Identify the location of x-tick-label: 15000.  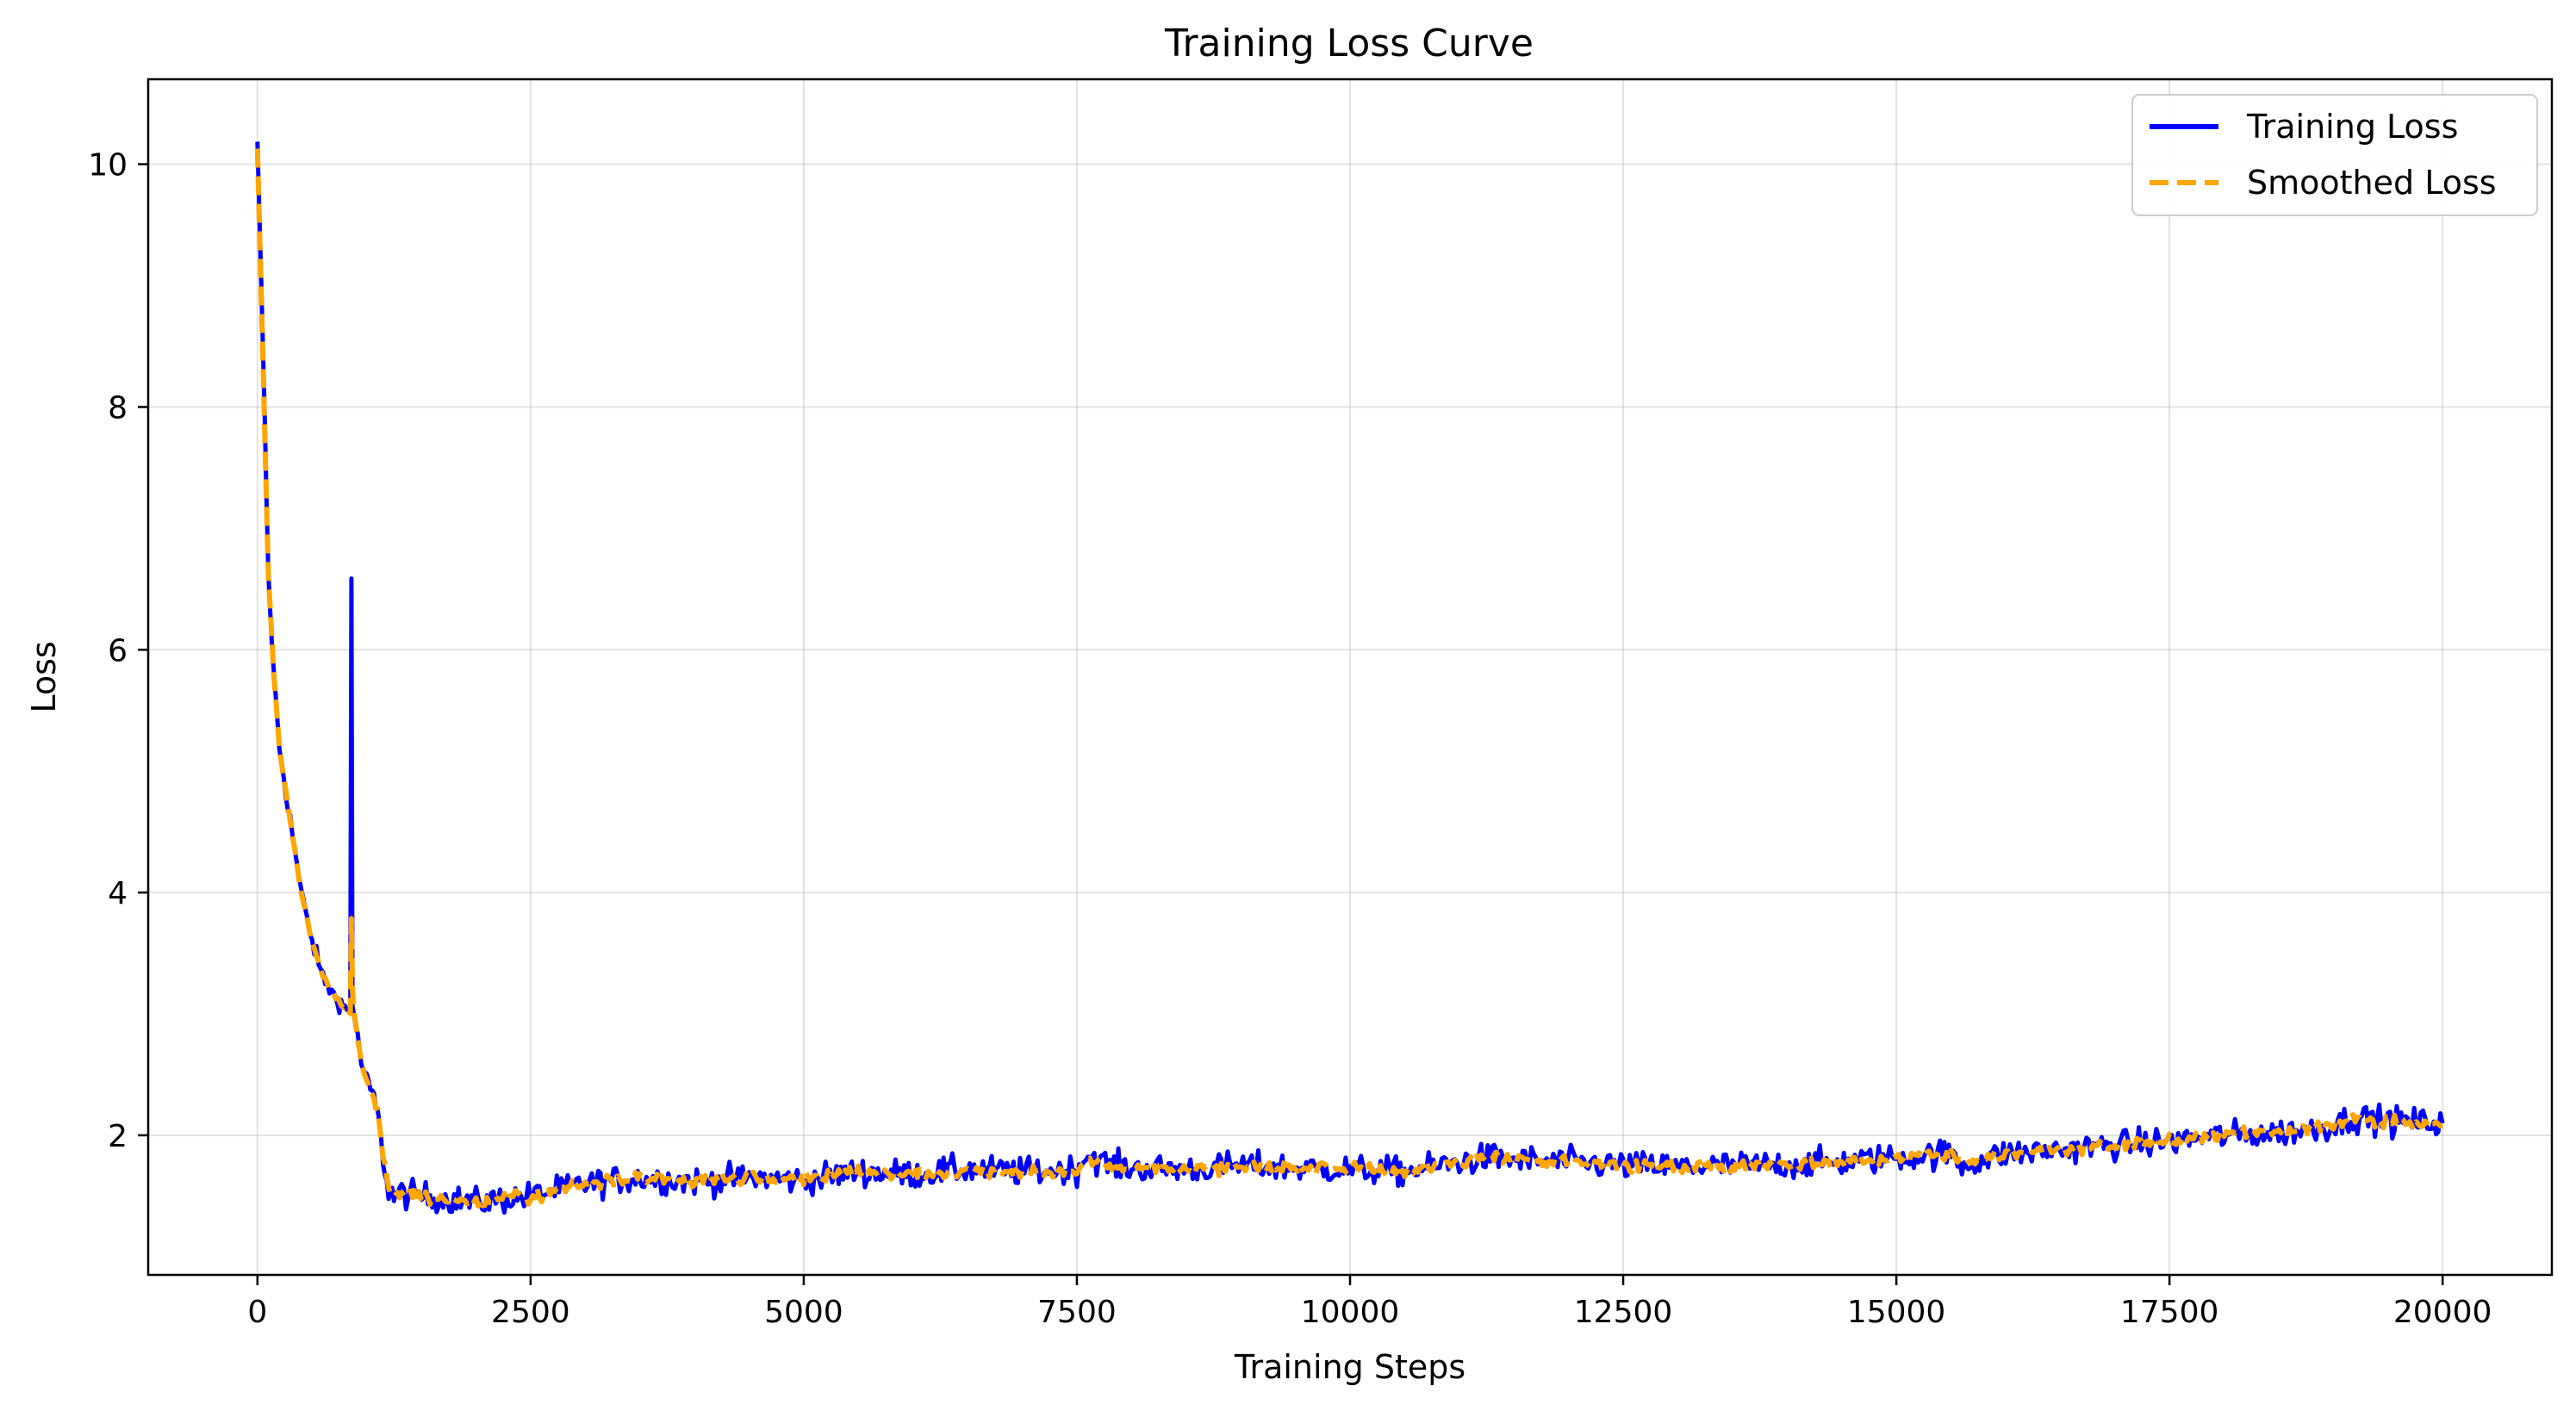
(1897, 1312).